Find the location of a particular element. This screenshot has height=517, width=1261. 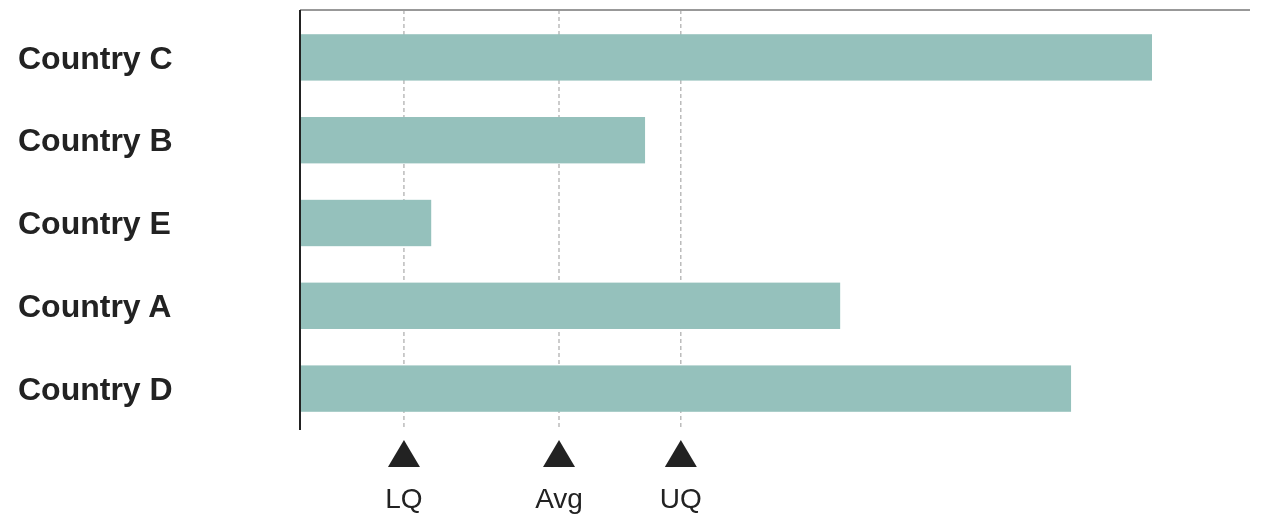

y-tick-label: Country E is located at coordinates (94, 223).